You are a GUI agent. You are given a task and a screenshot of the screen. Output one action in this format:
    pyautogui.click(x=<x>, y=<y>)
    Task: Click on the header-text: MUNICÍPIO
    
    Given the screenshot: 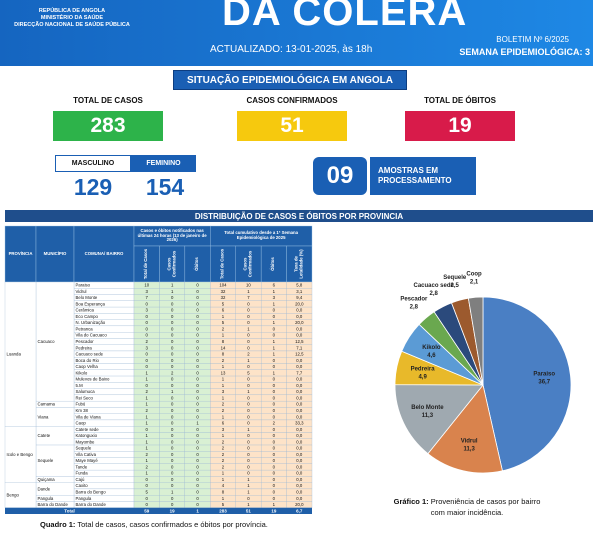 What is the action you would take?
    pyautogui.click(x=55, y=253)
    